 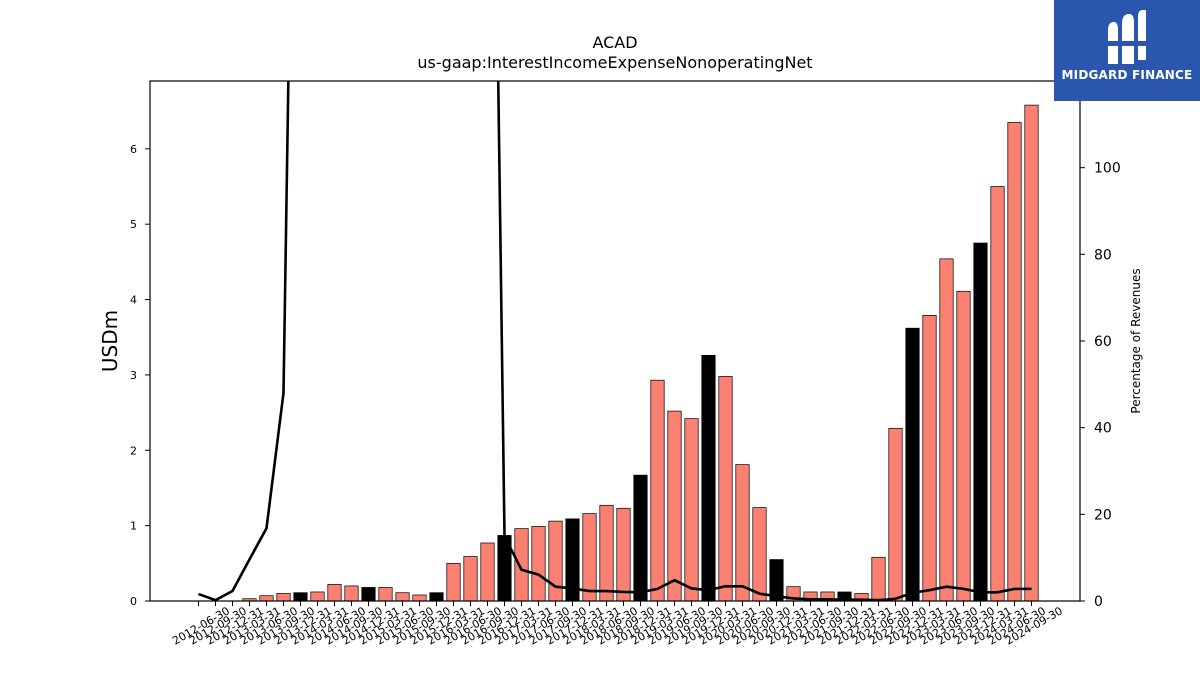 I want to click on y2-tick-label: 20, so click(x=1103, y=515).